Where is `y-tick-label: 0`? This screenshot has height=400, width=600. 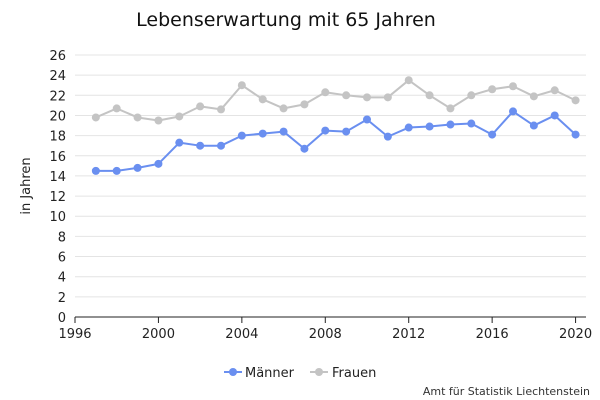
y-tick-label: 0 is located at coordinates (62, 318).